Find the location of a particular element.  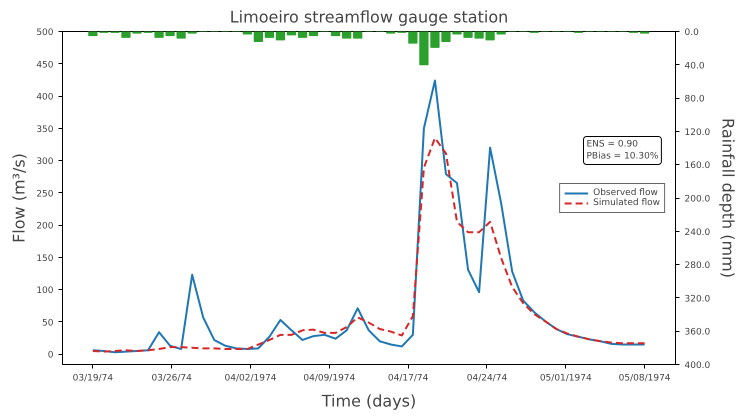

legend-label: Simulated flow is located at coordinates (626, 203).